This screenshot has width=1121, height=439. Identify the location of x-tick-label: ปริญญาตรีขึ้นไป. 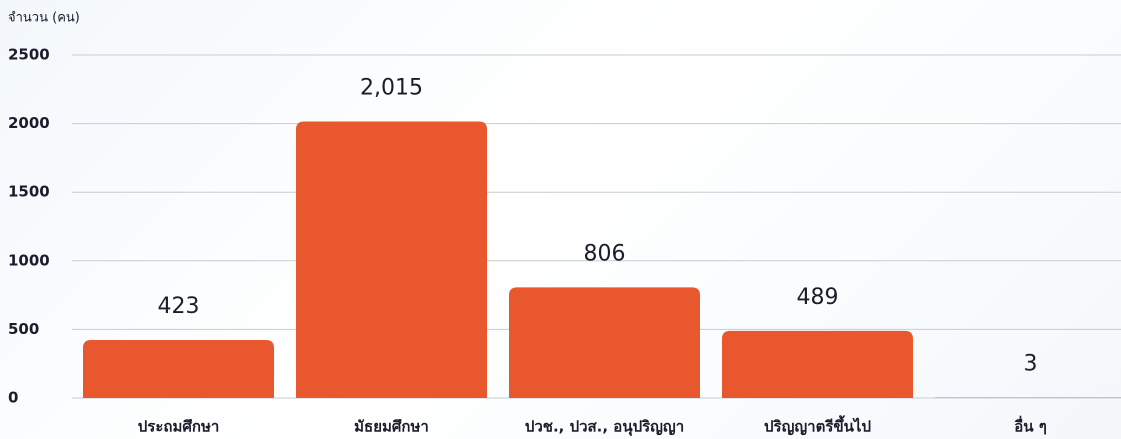
(817, 425).